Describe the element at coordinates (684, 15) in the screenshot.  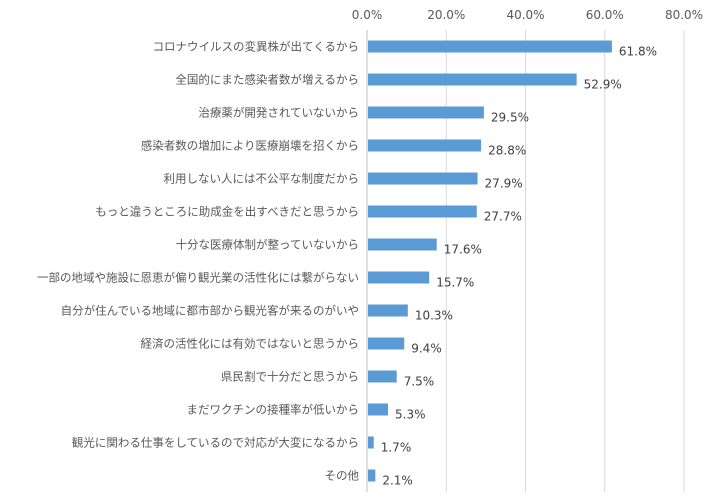
I see `x-tick-label: 80.0%` at that location.